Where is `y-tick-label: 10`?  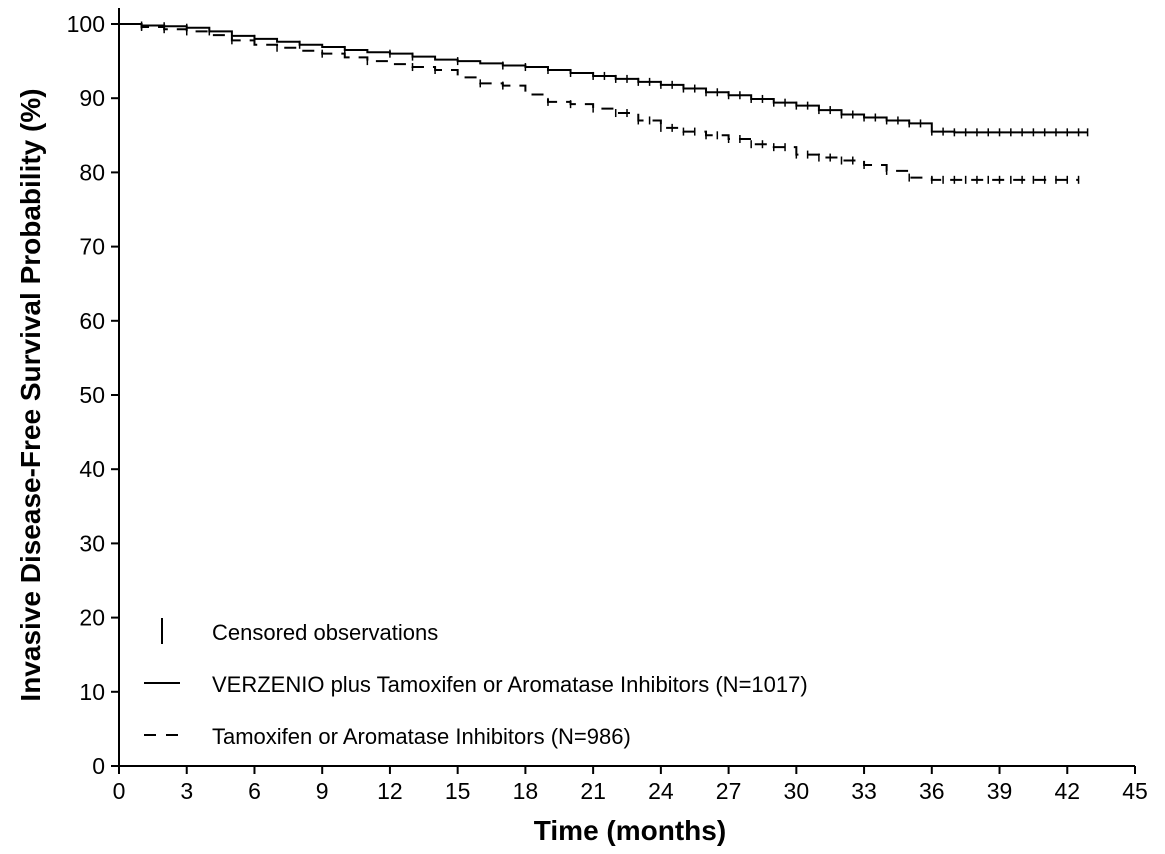 y-tick-label: 10 is located at coordinates (92, 692).